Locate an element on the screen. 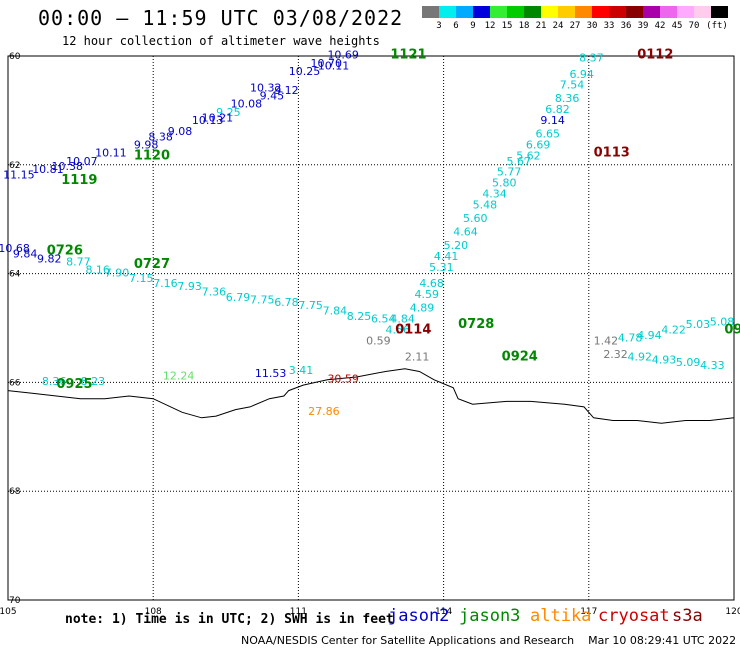  wave-height-label: 5.09 is located at coordinates (688, 362).